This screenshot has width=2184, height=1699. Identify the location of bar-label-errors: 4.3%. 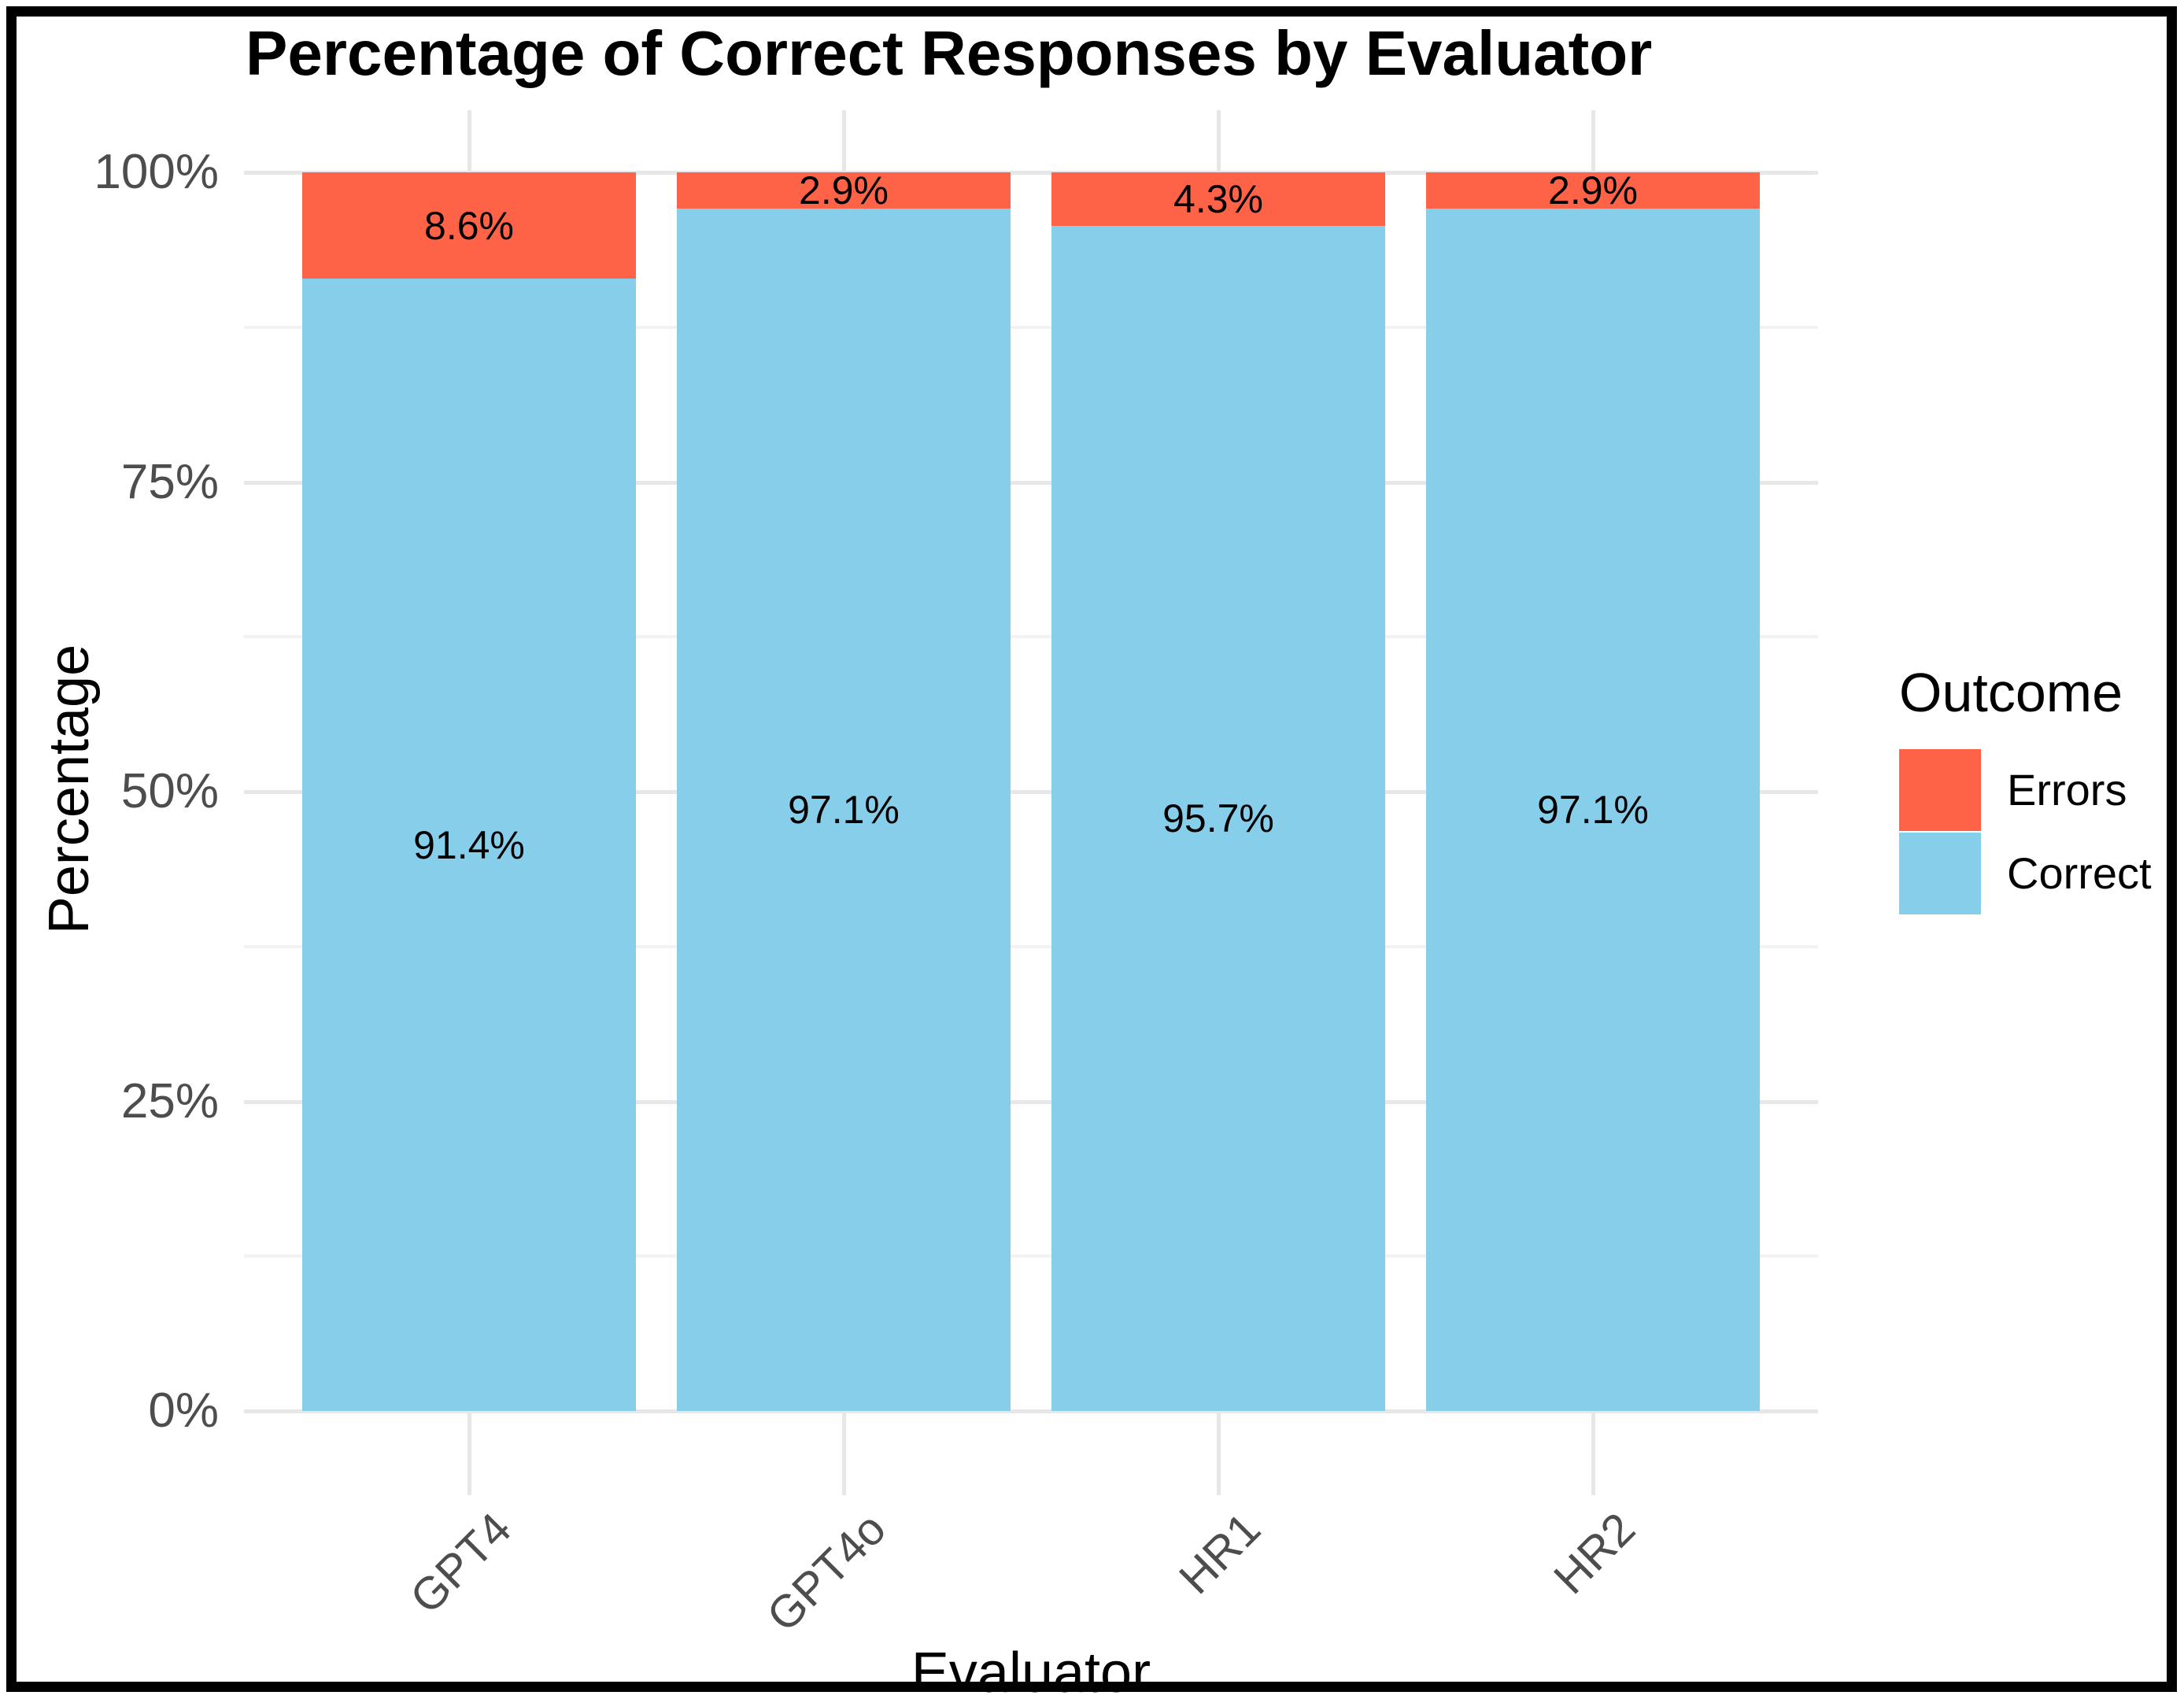
(1218, 199).